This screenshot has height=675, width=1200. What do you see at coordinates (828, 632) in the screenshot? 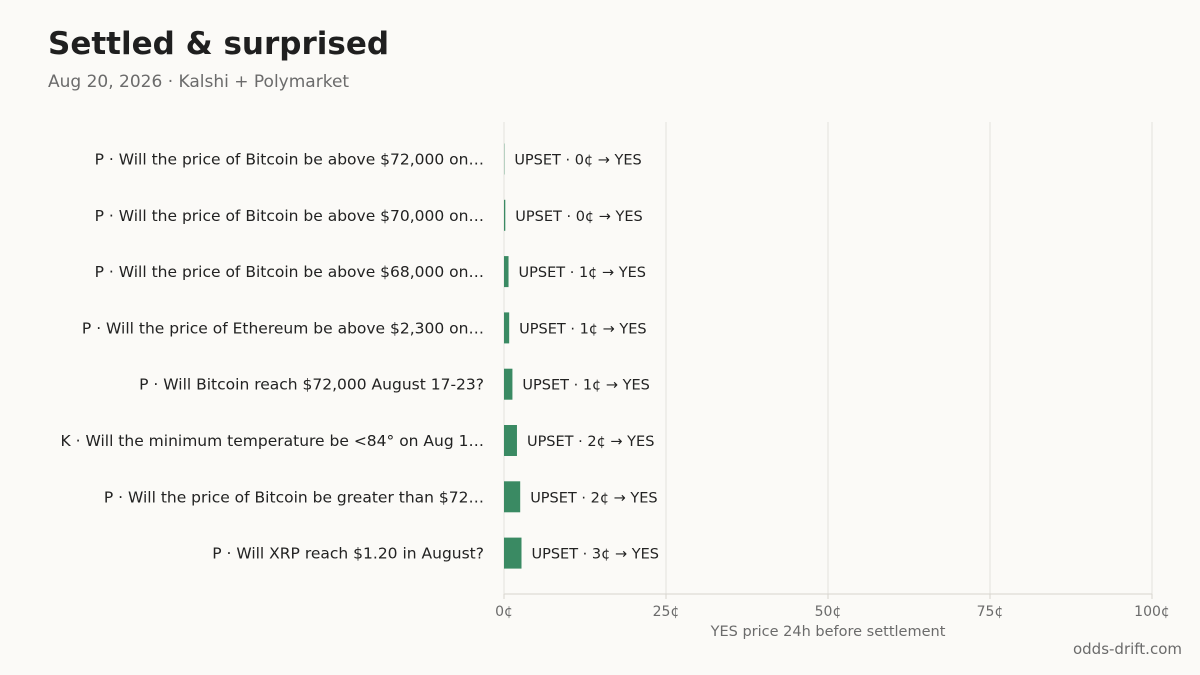
I see `x-axis-label: YES price 24h before settlement` at bounding box center [828, 632].